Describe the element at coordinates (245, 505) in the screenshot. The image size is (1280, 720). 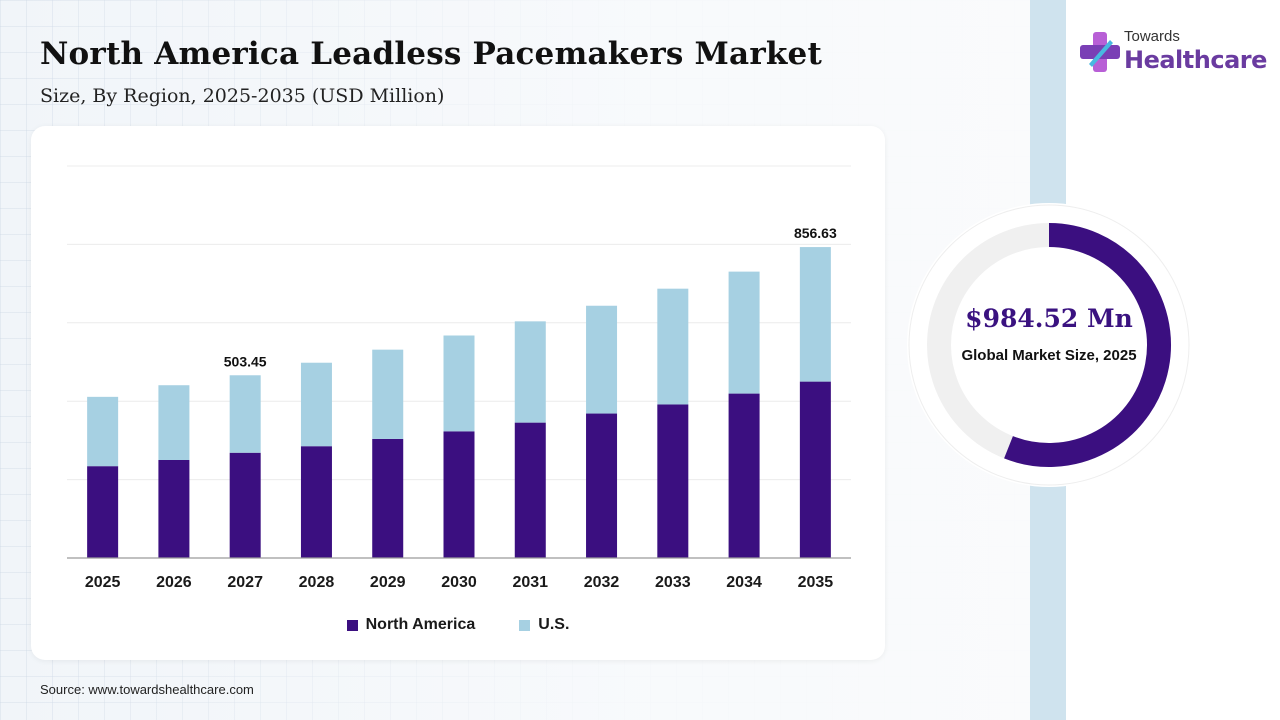
I see `bar-north-america-2027` at that location.